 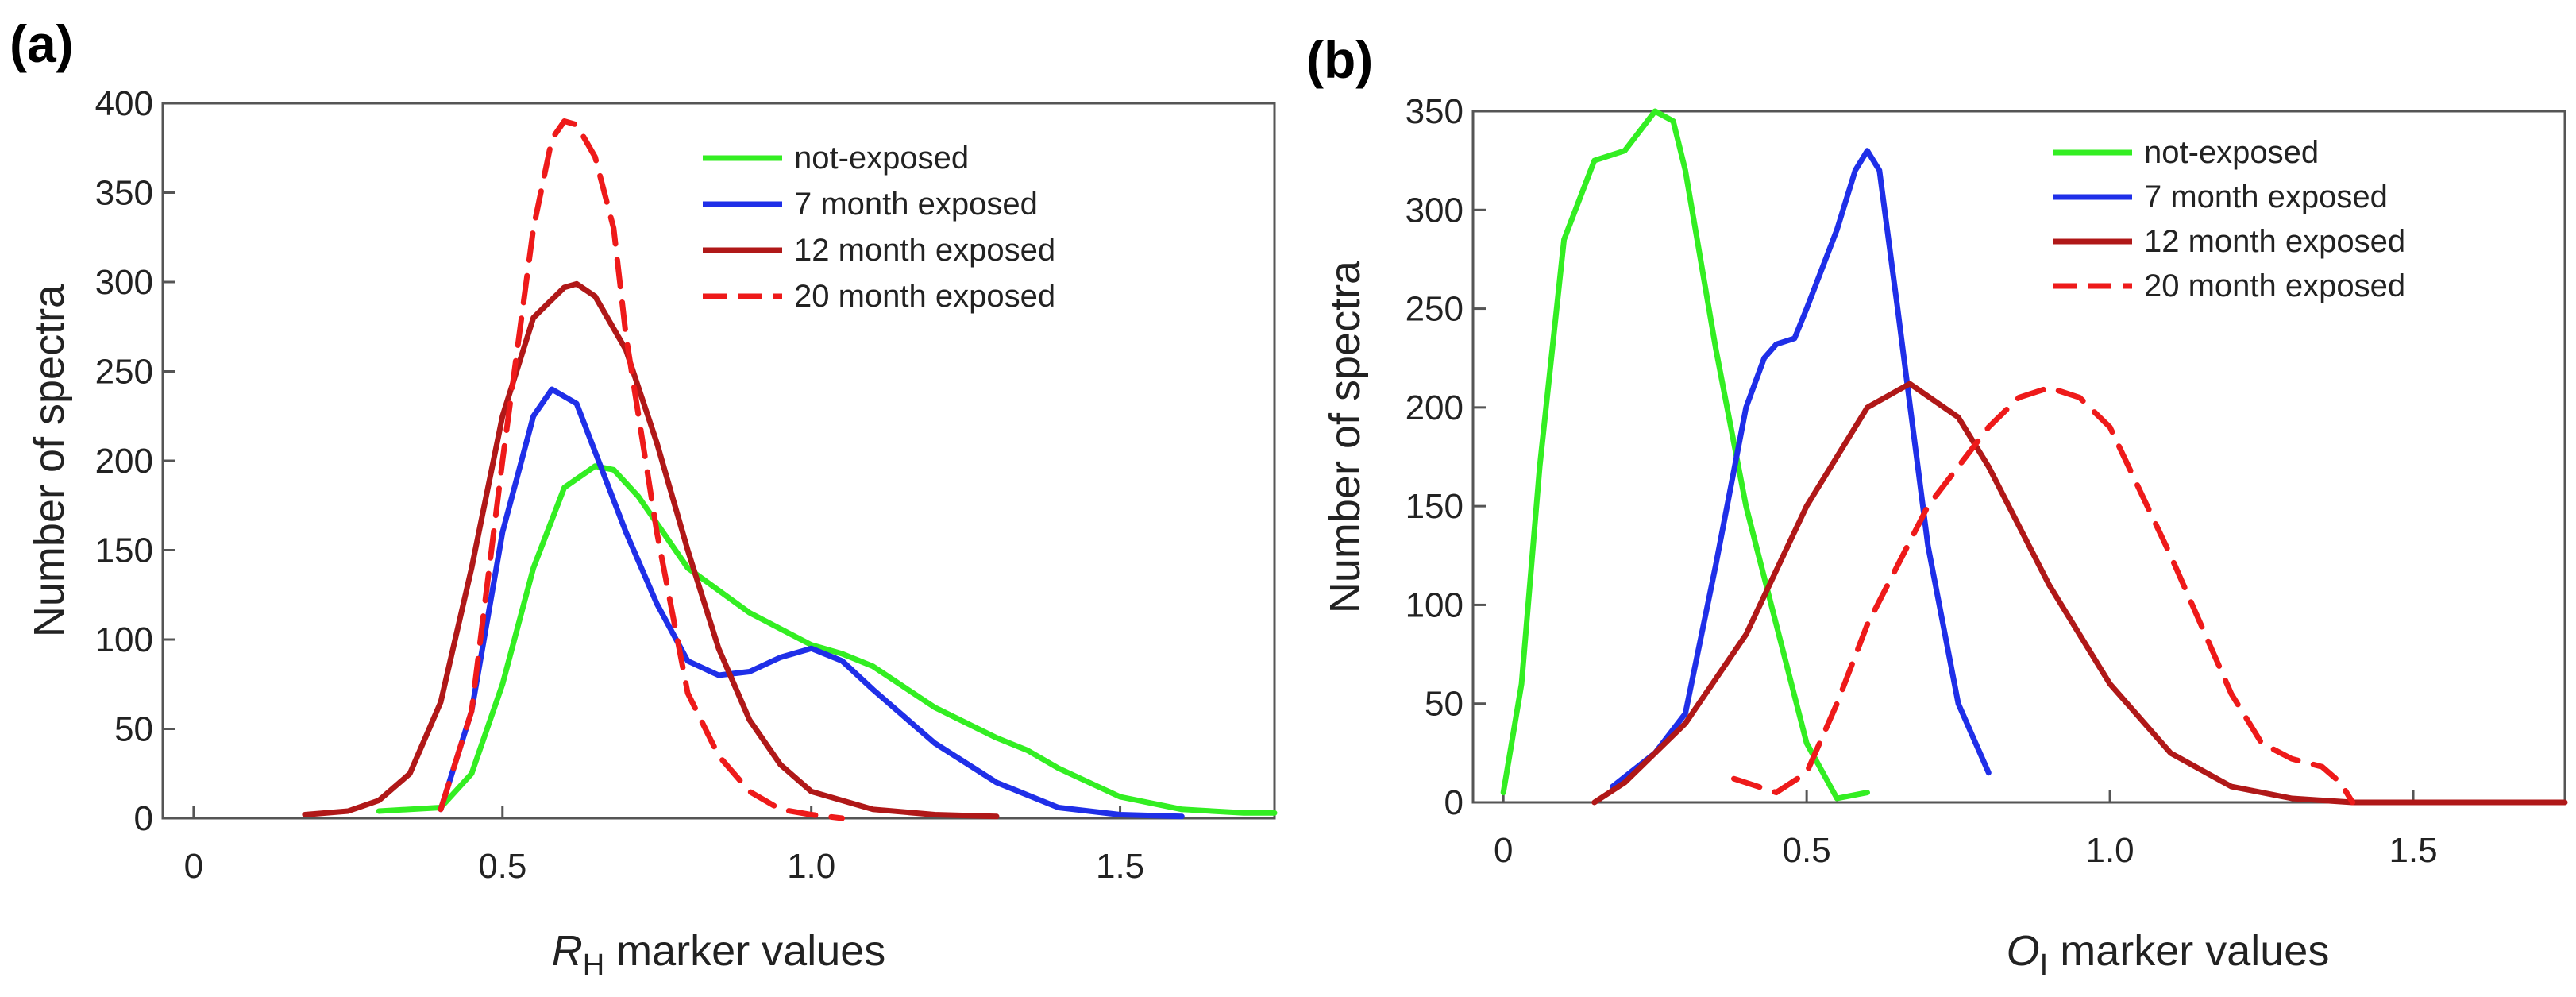 I want to click on x-axis-title-sub-b: I, so click(x=2045, y=965).